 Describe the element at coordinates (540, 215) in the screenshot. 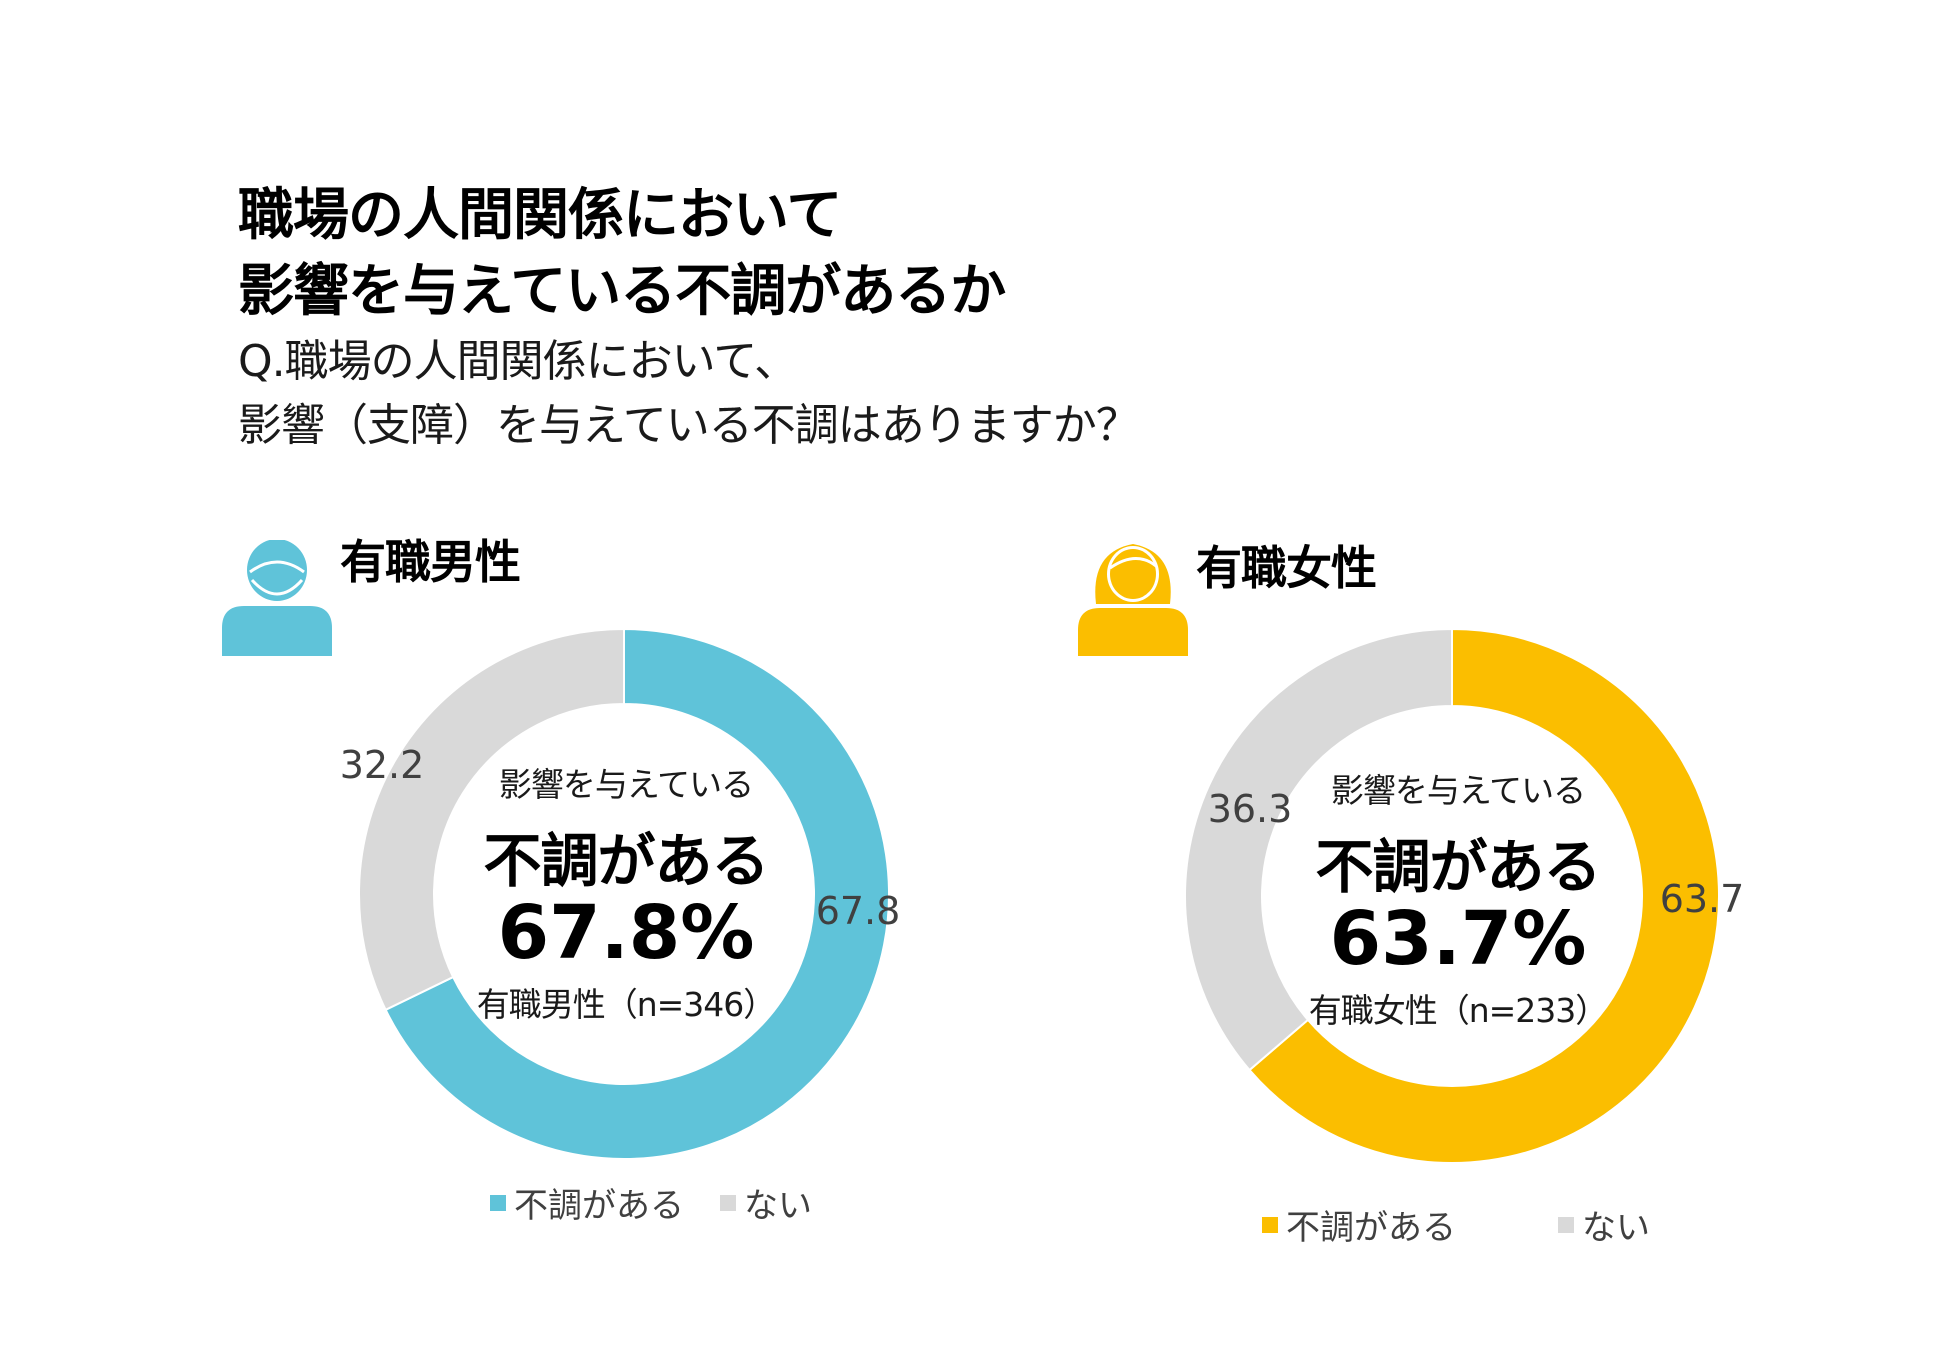

I see `title-line-1: 職場の人間関係において` at that location.